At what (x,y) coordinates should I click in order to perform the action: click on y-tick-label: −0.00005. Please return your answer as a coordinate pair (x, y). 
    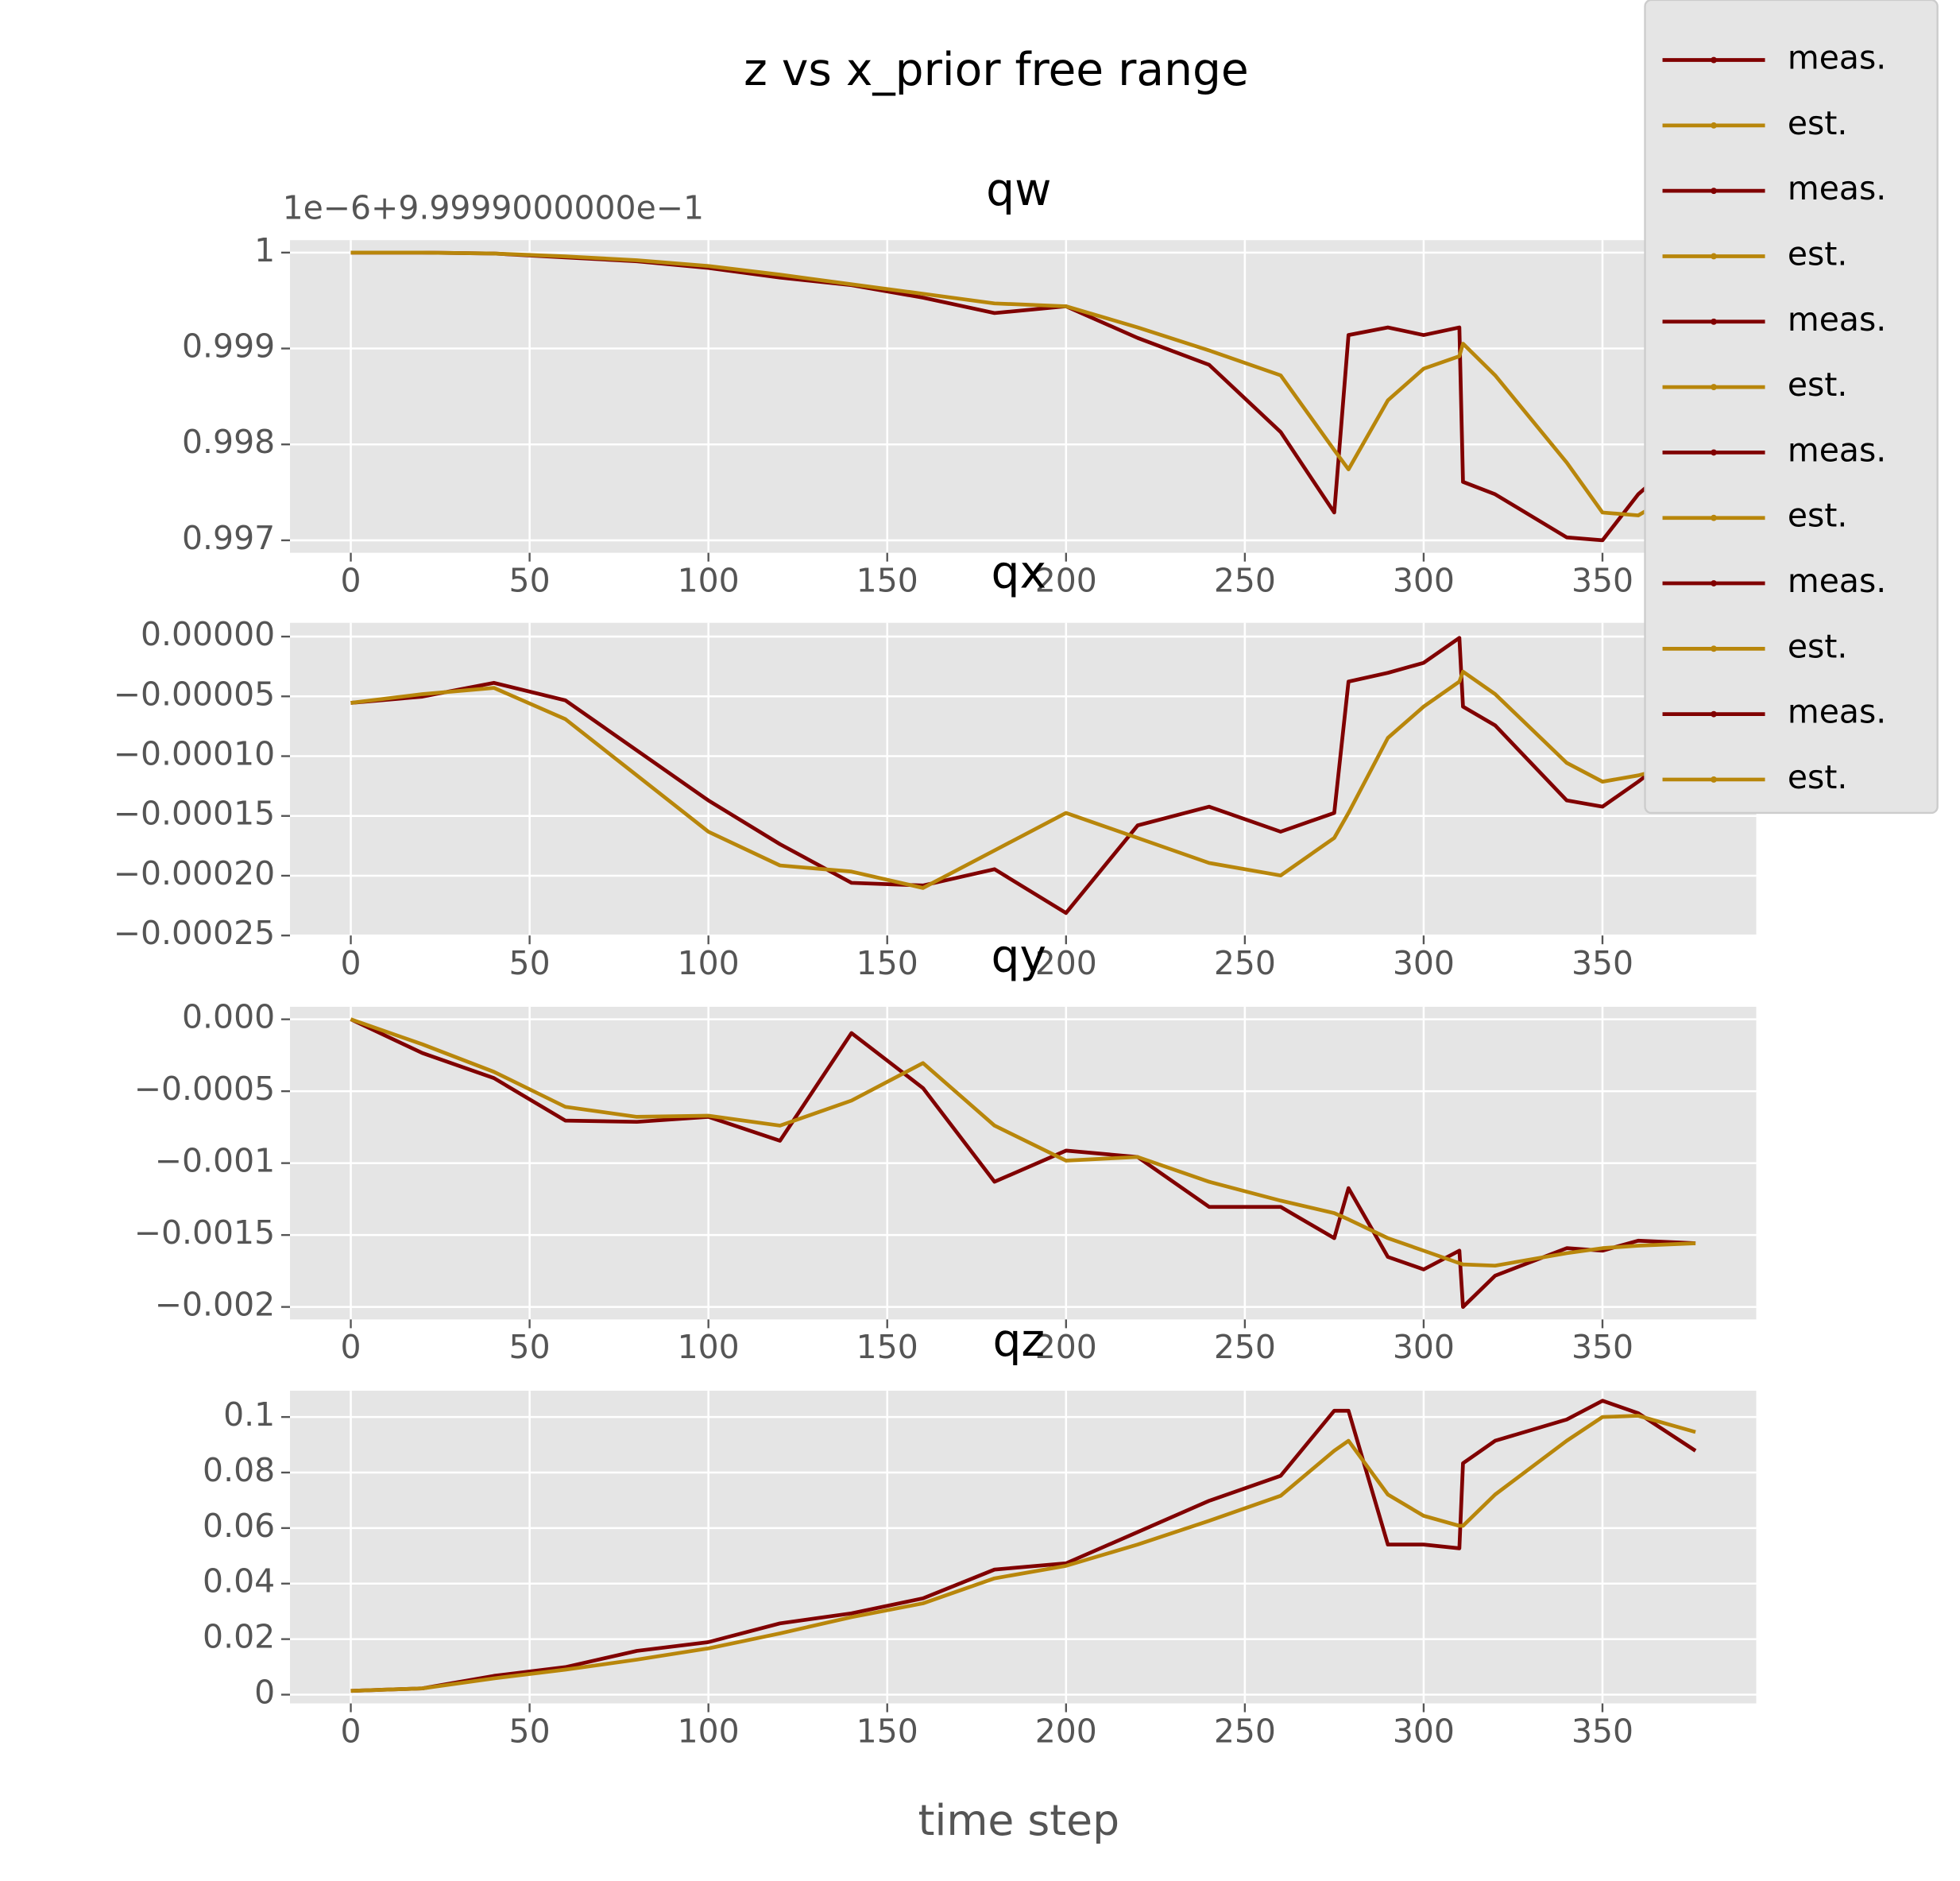
    Looking at the image, I should click on (194, 694).